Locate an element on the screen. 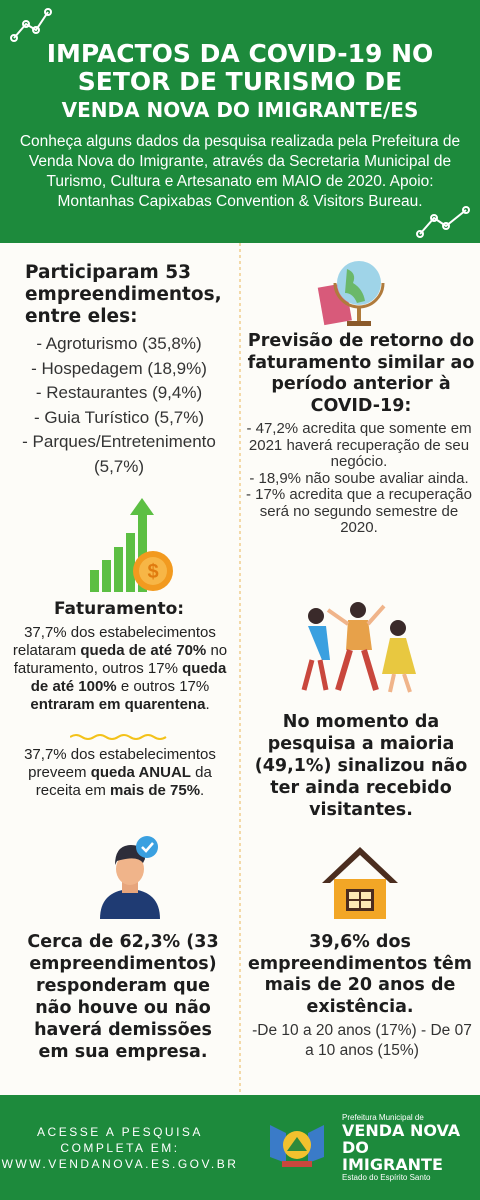 The height and width of the screenshot is (1200, 480). text-segment: 37,7% dos estabelecimentos relataram is located at coordinates (114, 641).